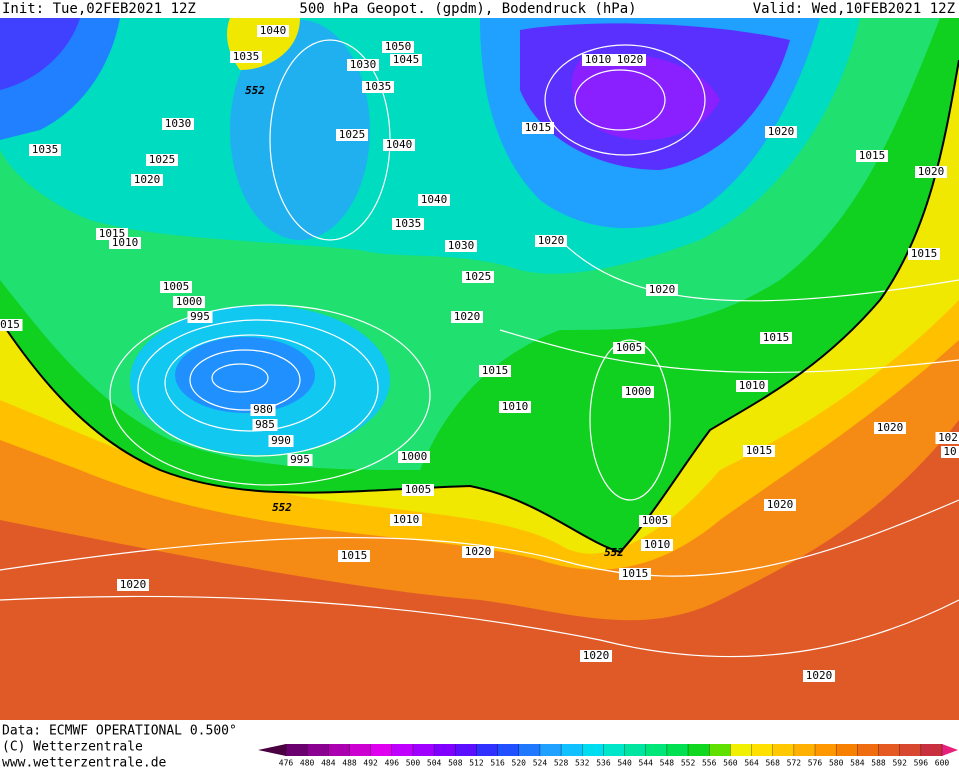 Image resolution: width=959 pixels, height=770 pixels. What do you see at coordinates (398, 46) in the screenshot?
I see `isobar-label: 1050` at bounding box center [398, 46].